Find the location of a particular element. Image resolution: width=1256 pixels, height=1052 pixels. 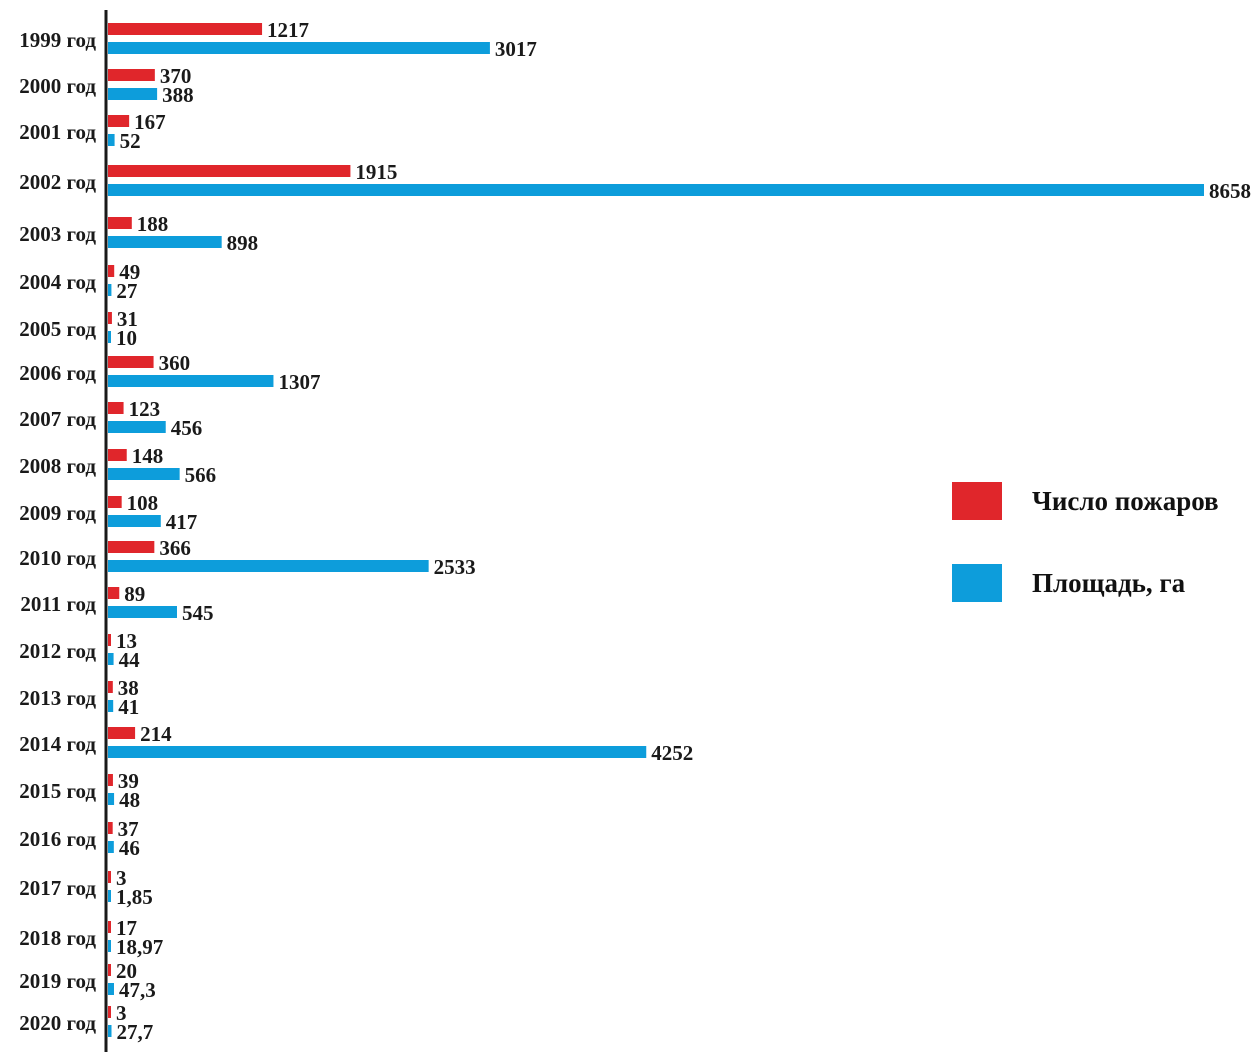

y-tick-label: 2013 год is located at coordinates (57, 698).